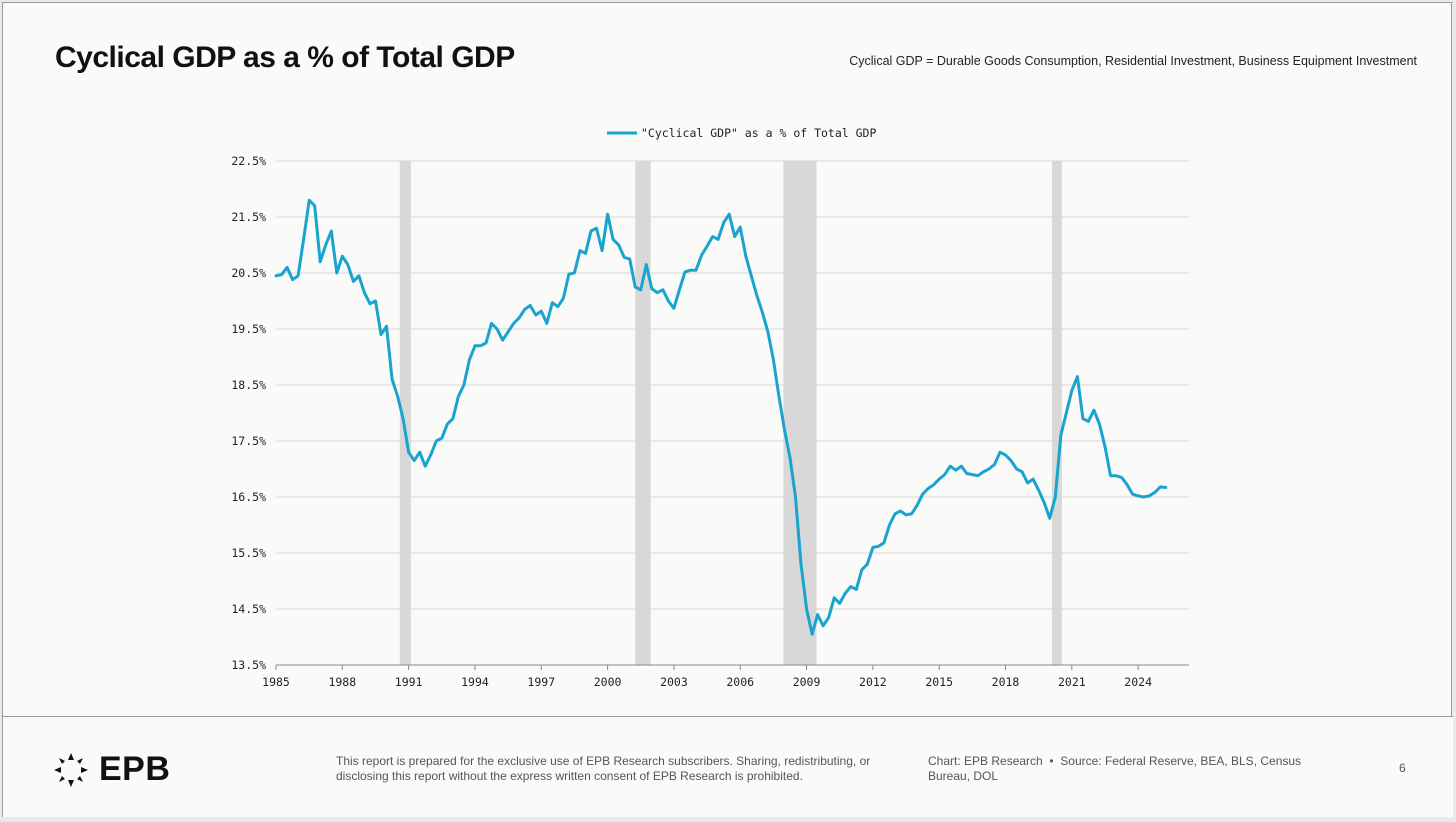  Describe the element at coordinates (807, 682) in the screenshot. I see `x-tick-label: 2009` at that location.